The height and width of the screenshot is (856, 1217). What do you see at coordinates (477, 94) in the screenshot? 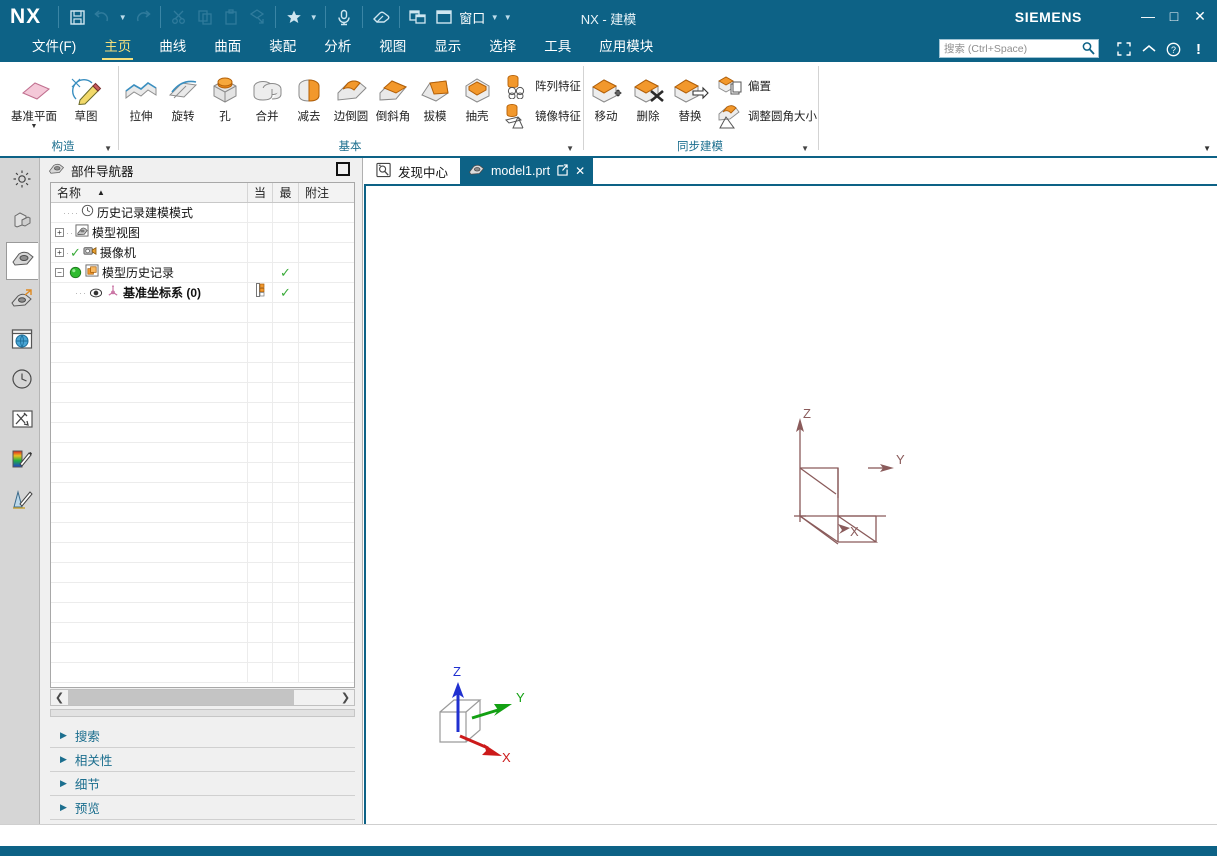
I see `shell-button: 抽壳` at bounding box center [477, 94].